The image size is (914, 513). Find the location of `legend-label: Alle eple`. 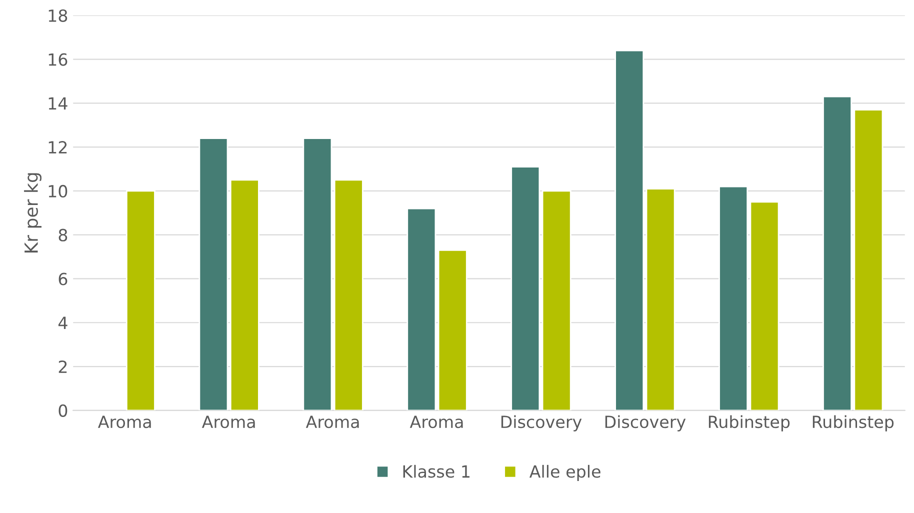

legend-label: Alle eple is located at coordinates (564, 473).